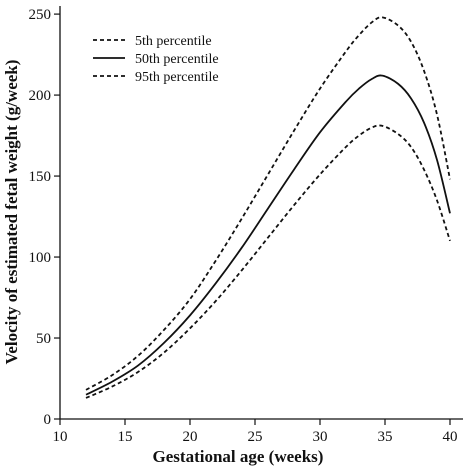 The image size is (474, 471). I want to click on y-tick-label: 100, so click(40, 258).